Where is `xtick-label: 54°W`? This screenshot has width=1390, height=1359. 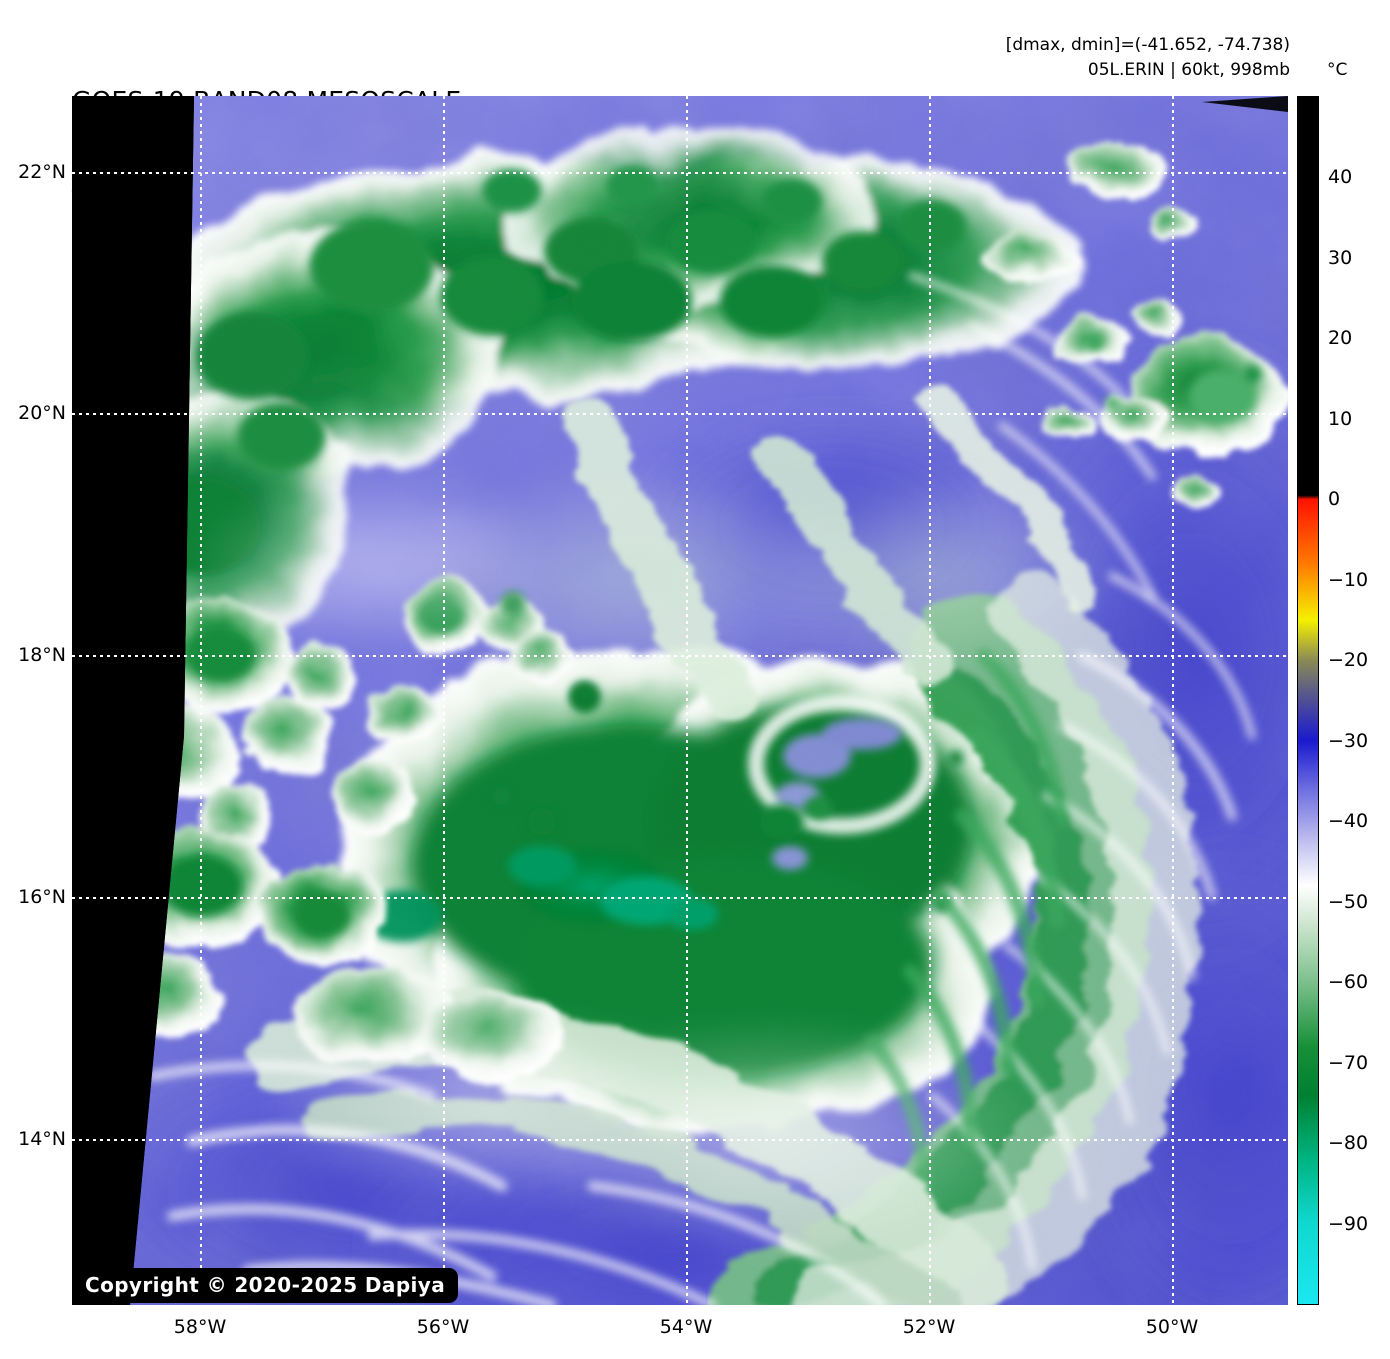 xtick-label: 54°W is located at coordinates (686, 1327).